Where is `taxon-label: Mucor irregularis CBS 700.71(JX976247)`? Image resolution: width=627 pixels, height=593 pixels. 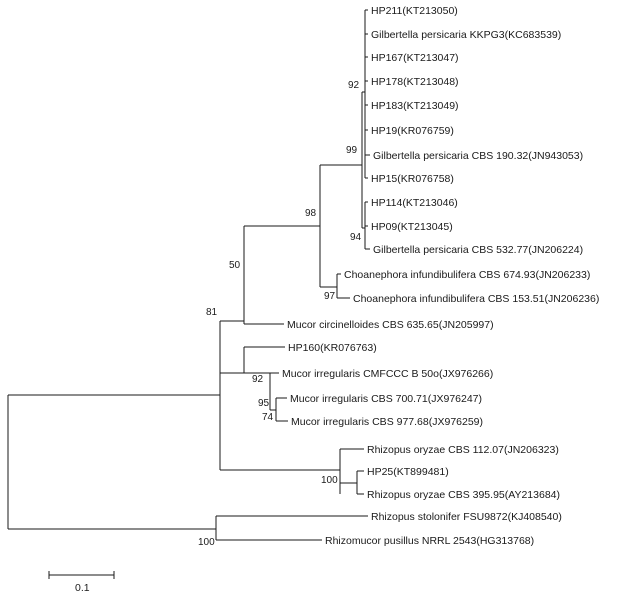
taxon-label: Mucor irregularis CBS 700.71(JX976247) is located at coordinates (386, 399).